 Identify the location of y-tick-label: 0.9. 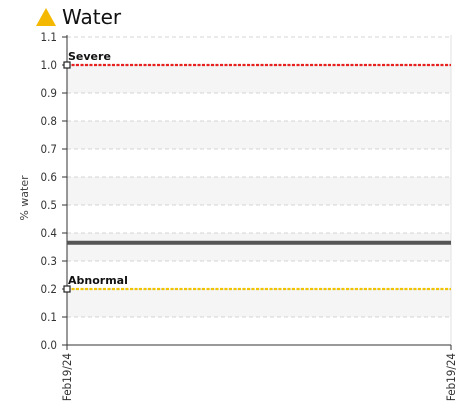
(49, 93).